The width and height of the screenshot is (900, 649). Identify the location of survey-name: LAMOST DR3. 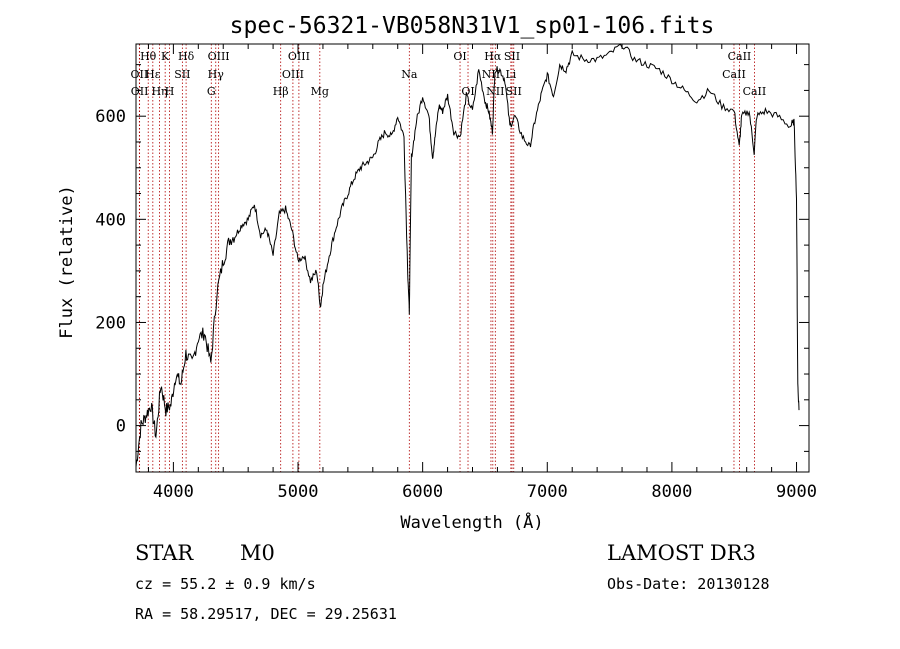
(681, 553).